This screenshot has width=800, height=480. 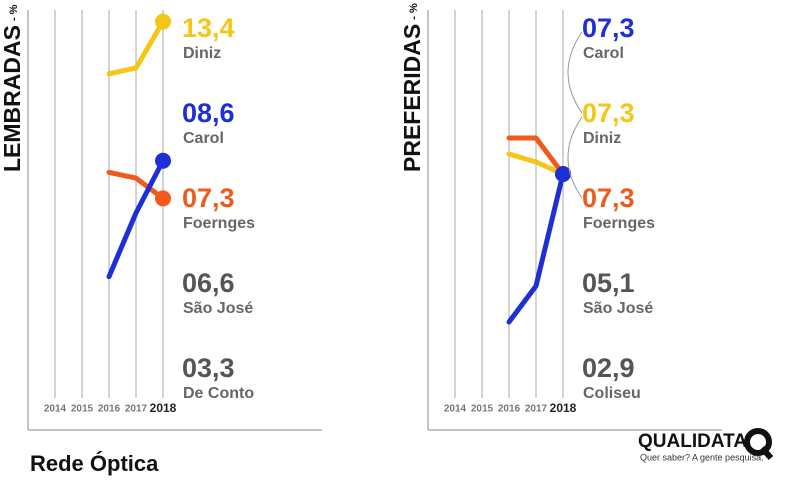 I want to click on y-axis-label: LEMBRADAS, so click(x=12, y=98).